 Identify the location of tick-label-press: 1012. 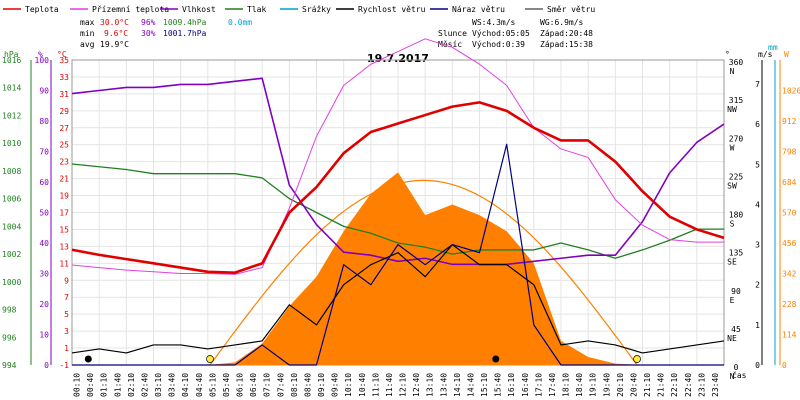
(11, 115).